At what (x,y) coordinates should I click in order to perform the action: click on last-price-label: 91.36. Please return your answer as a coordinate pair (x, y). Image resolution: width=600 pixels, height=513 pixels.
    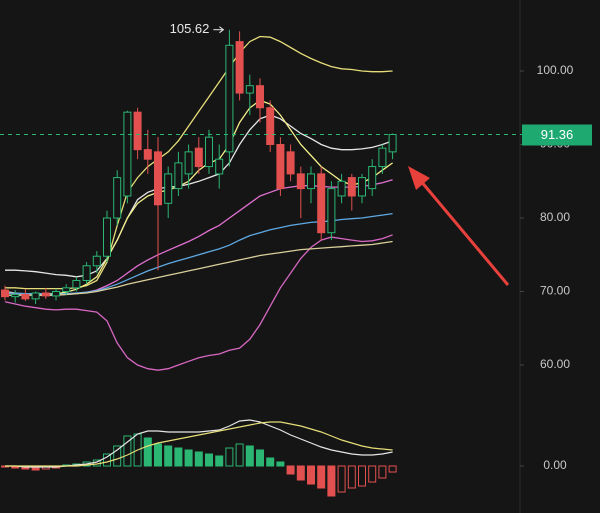
    Looking at the image, I should click on (557, 134).